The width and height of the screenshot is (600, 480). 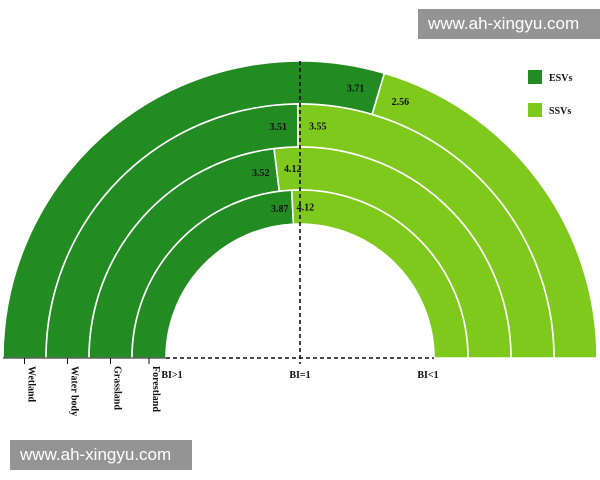 I want to click on watermark-top: www.ah-xingyu.com, so click(x=509, y=24).